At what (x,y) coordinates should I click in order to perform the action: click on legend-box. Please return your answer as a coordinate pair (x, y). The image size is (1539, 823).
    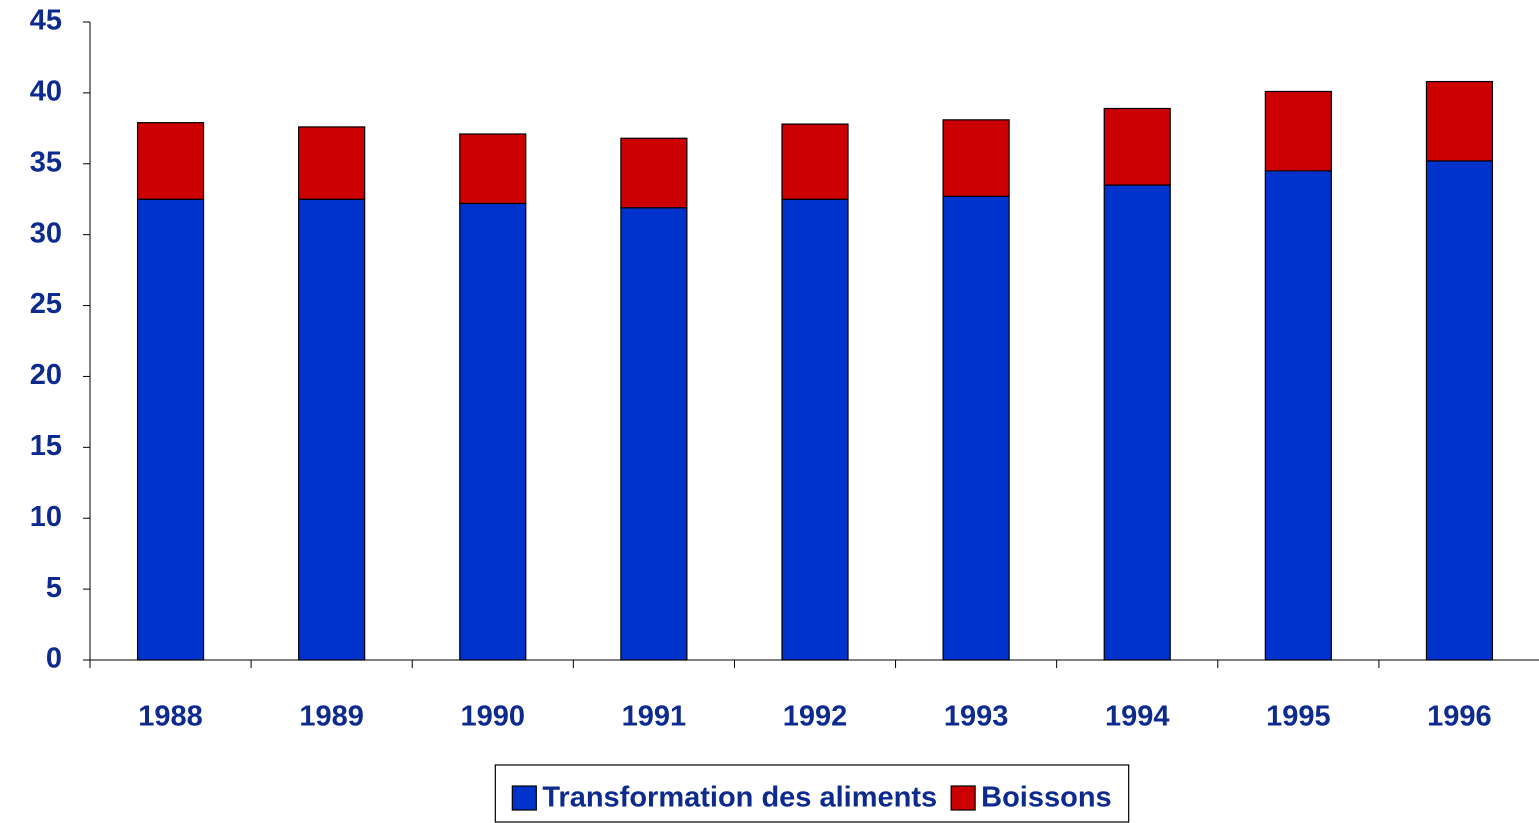
    Looking at the image, I should click on (812, 793).